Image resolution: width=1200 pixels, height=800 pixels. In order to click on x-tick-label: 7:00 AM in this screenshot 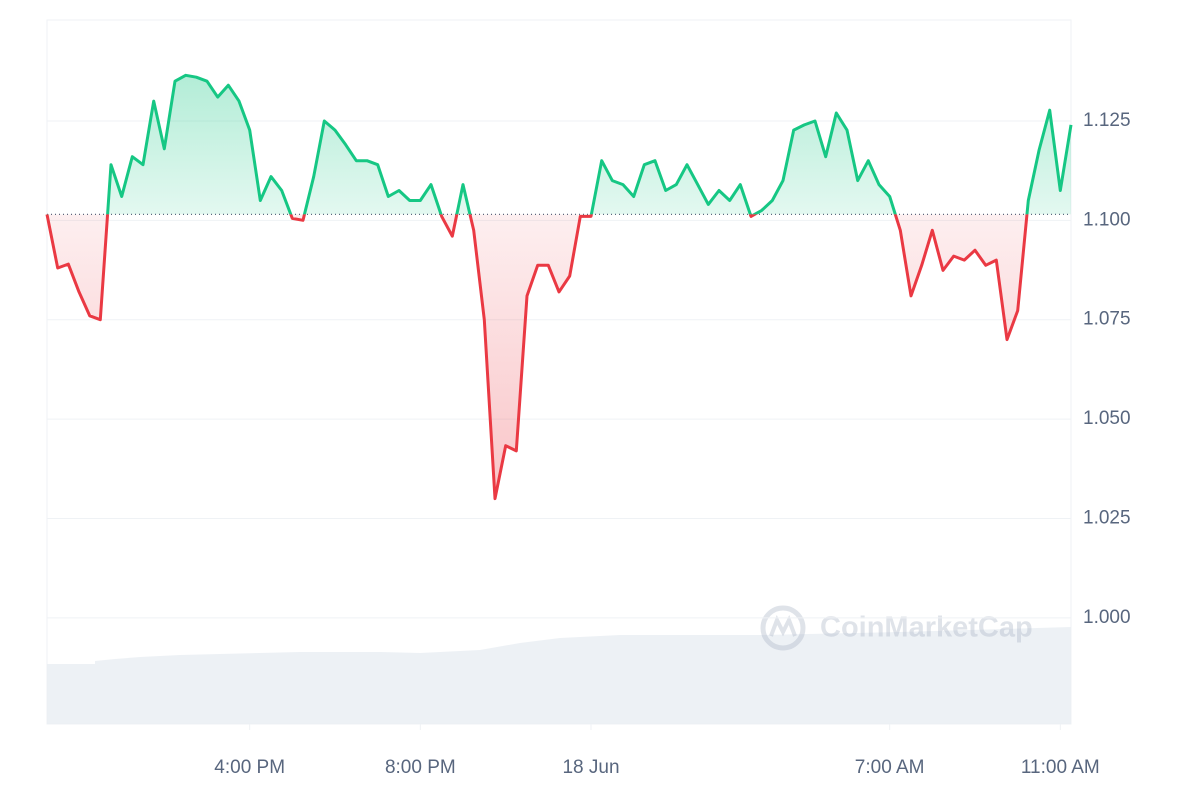, I will do `click(890, 767)`.